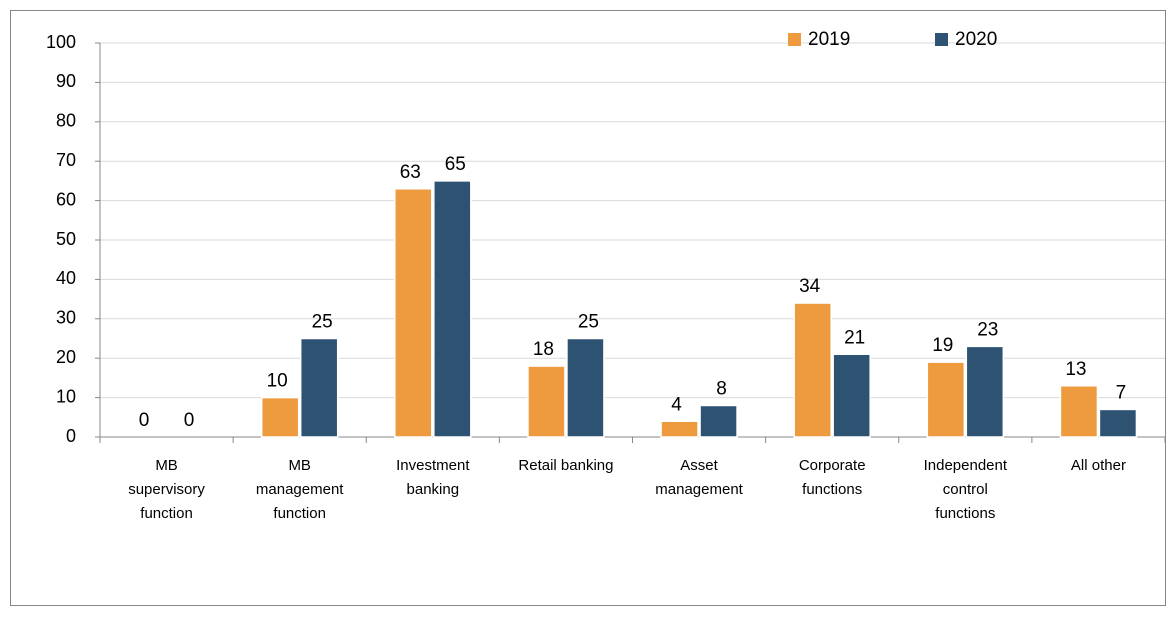 This screenshot has height=621, width=1176. What do you see at coordinates (1098, 465) in the screenshot?
I see `x-tick-label: All other` at bounding box center [1098, 465].